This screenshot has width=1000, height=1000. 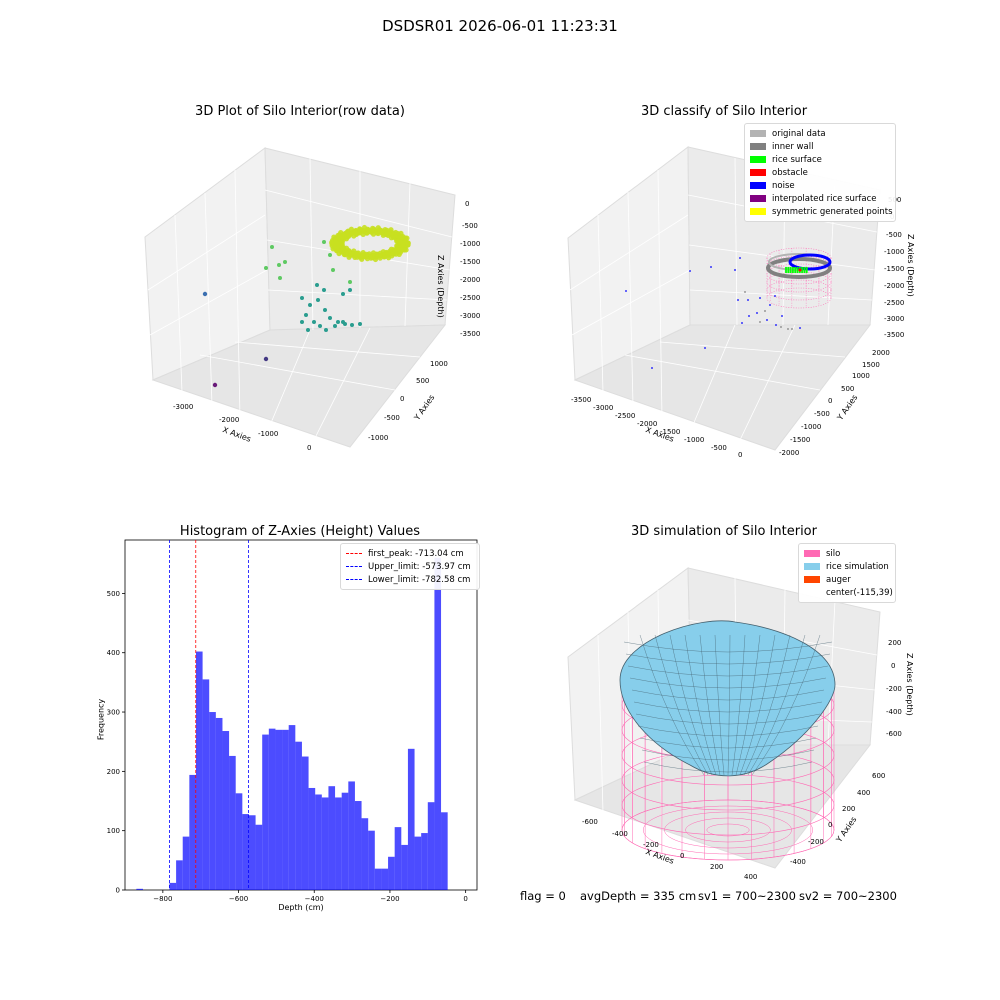 I want to click on footer-flag: flag = 0, so click(x=543, y=896).